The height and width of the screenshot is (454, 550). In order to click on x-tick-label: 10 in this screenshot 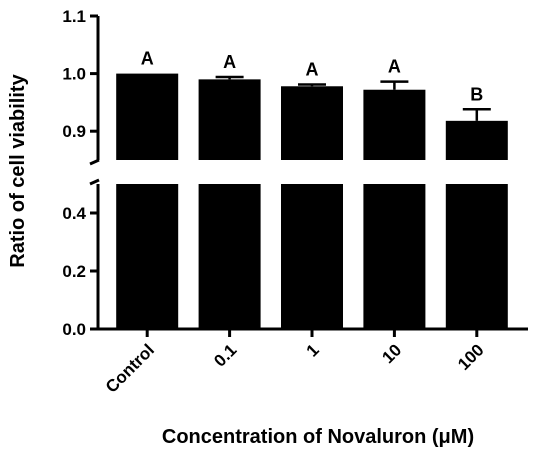, I will do `click(391, 353)`.